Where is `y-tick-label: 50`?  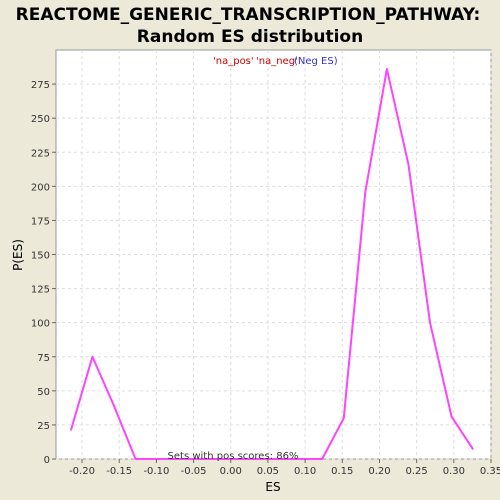 y-tick-label: 50 is located at coordinates (43, 392).